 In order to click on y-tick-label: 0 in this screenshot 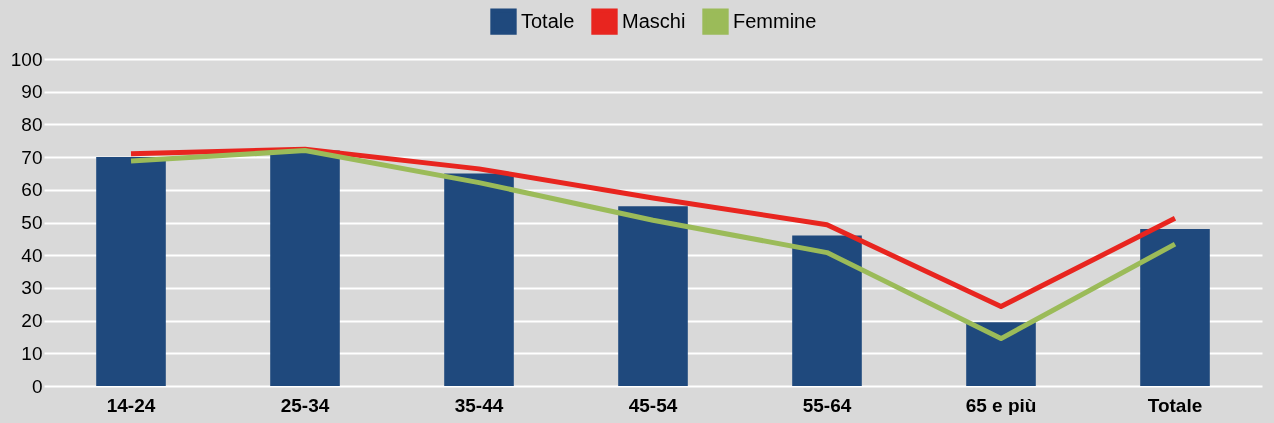, I will do `click(37, 386)`.